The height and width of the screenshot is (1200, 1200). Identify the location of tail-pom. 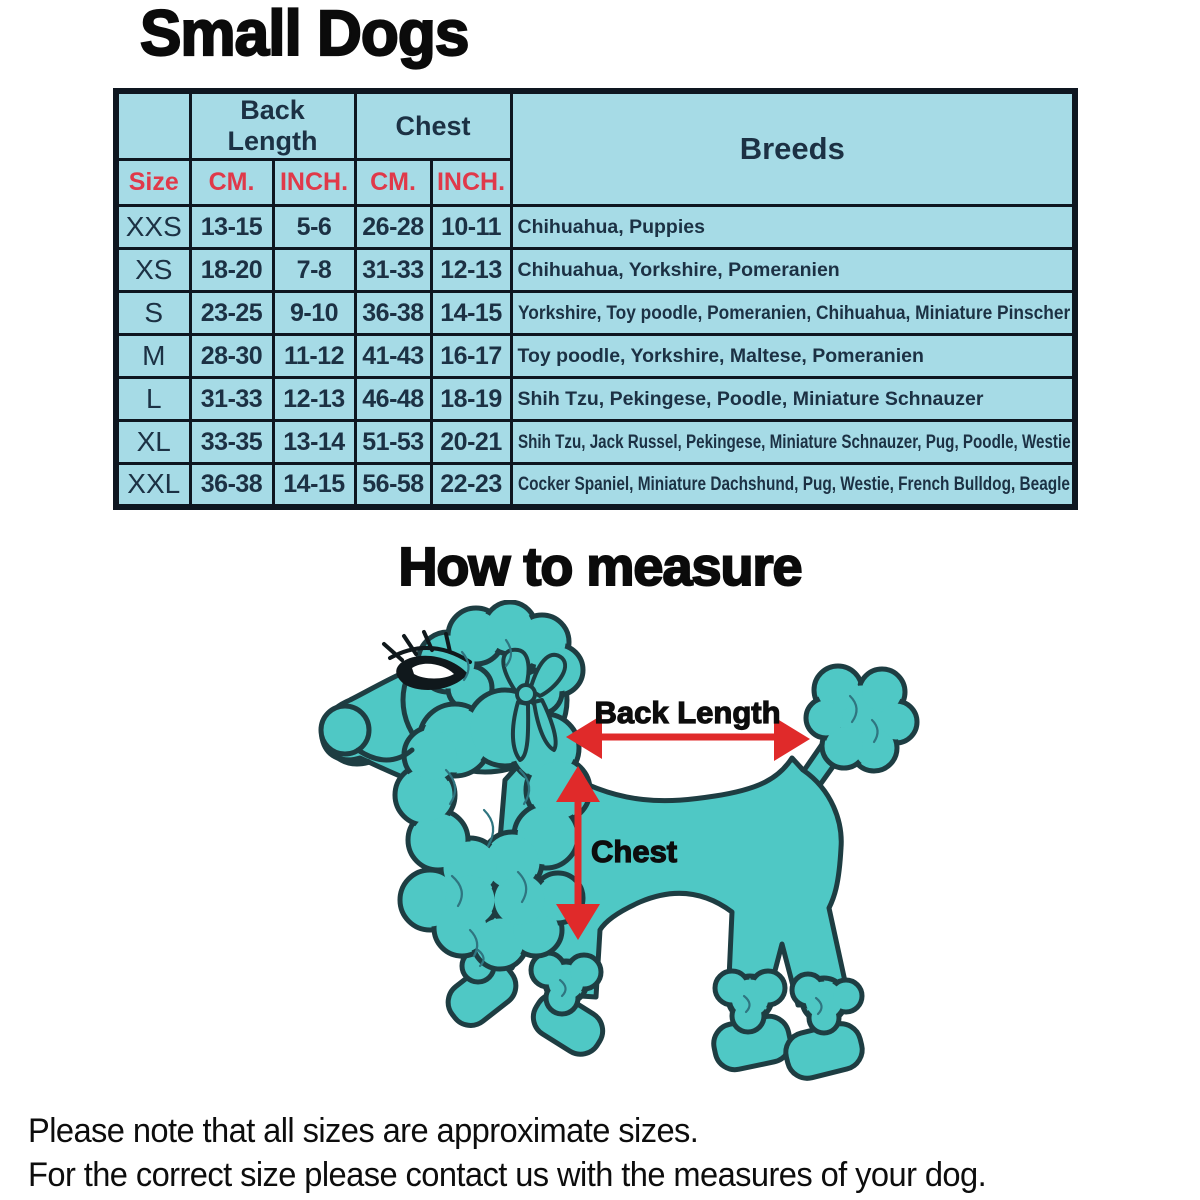
(861, 718).